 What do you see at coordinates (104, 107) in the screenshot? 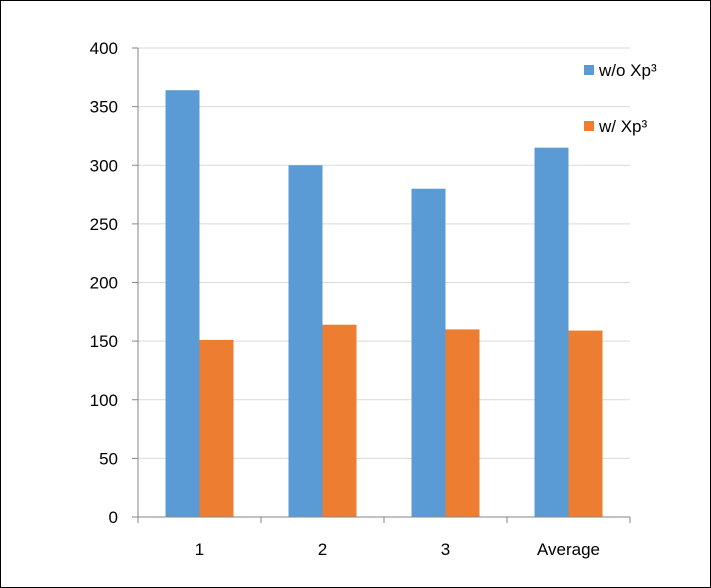
I see `y-tick-label: 350` at bounding box center [104, 107].